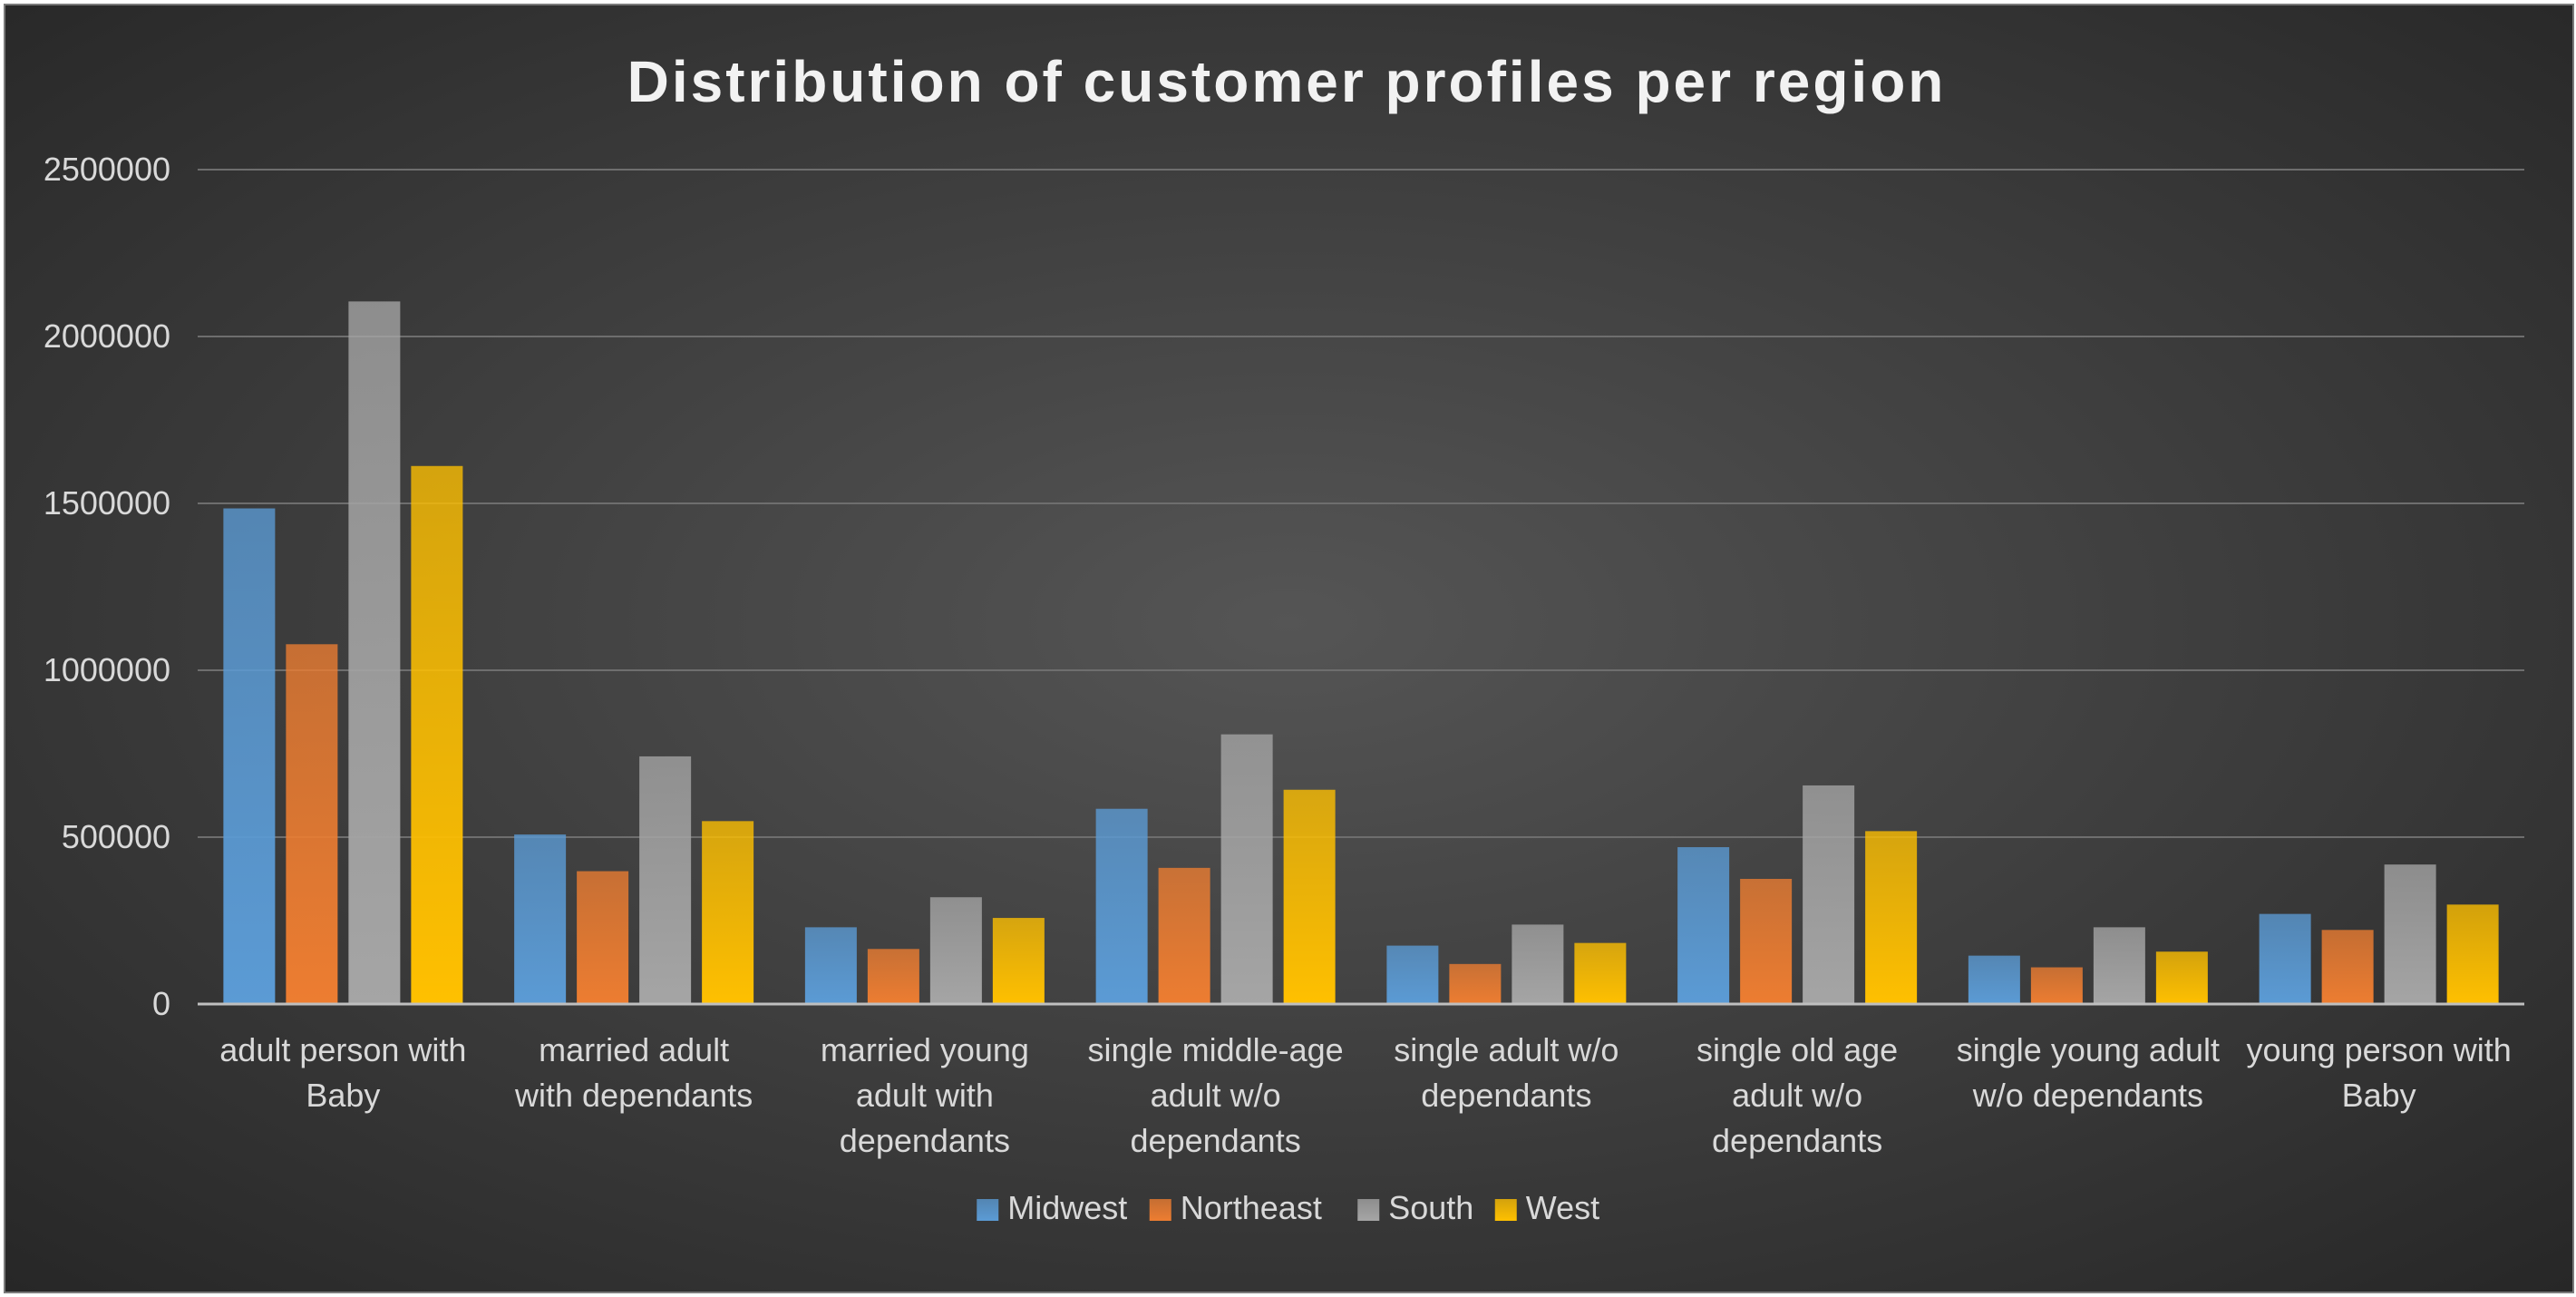  What do you see at coordinates (1216, 1049) in the screenshot?
I see `x-category-label: single middle-age` at bounding box center [1216, 1049].